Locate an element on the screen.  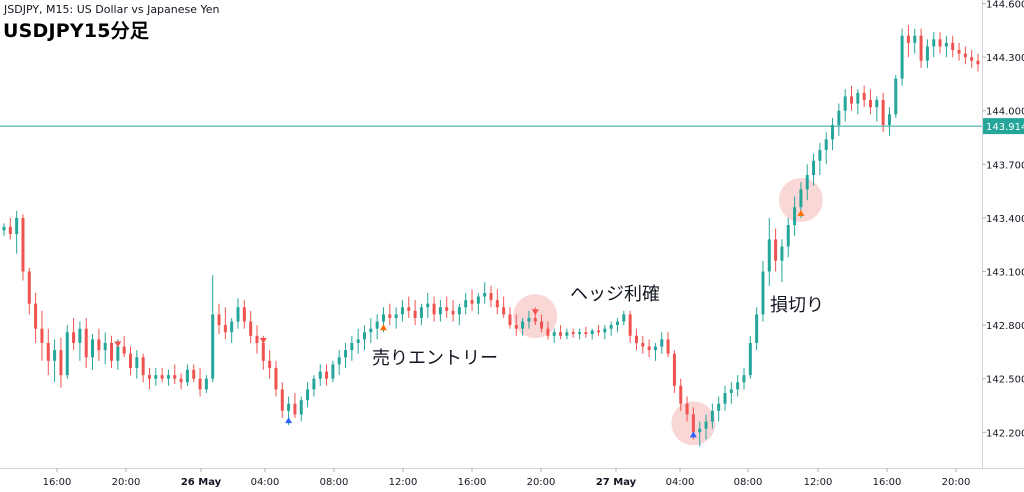
y-tick-label: 142.500 is located at coordinates (1005, 380).